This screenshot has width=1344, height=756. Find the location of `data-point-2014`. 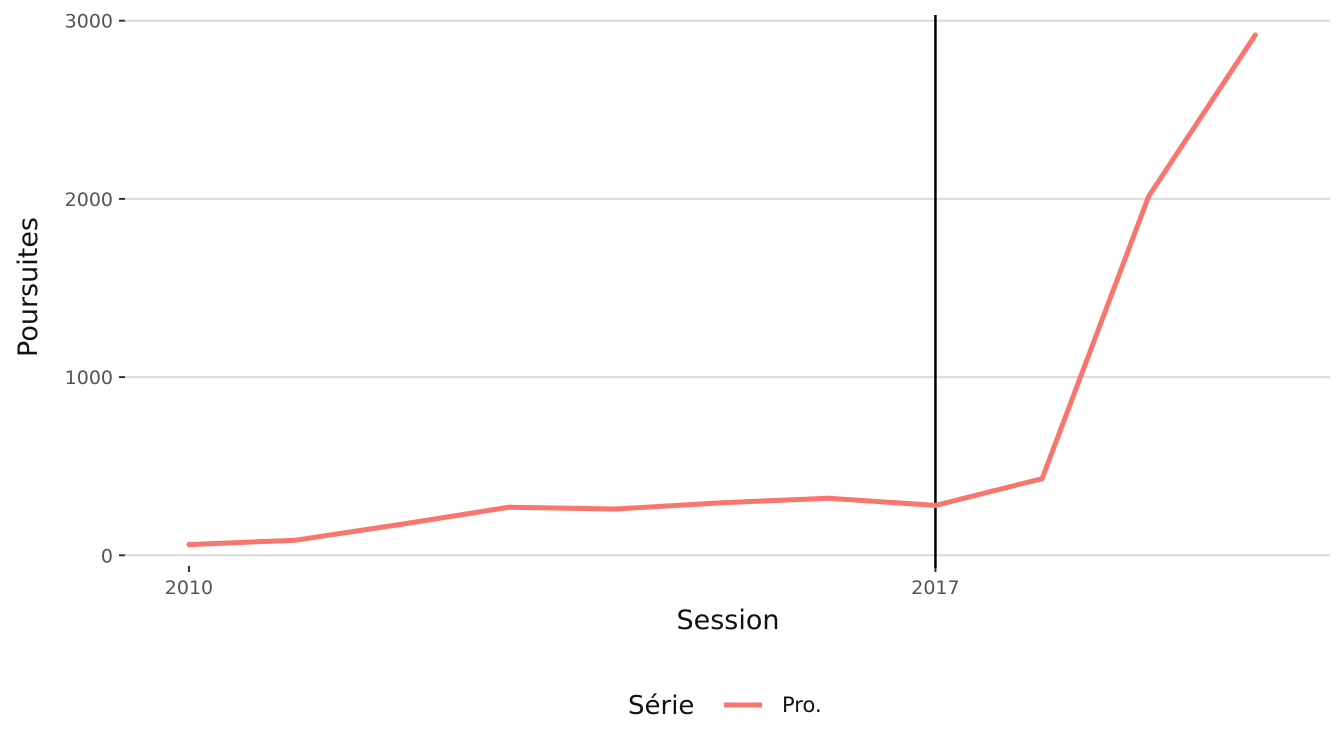

data-point-2014 is located at coordinates (616, 509).